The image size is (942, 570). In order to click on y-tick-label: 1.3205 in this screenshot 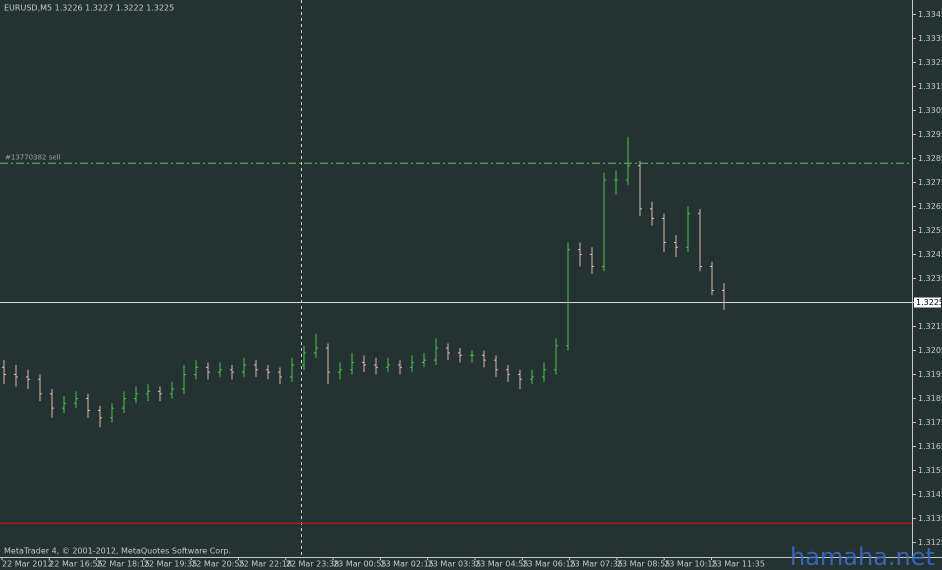, I will do `click(930, 350)`.